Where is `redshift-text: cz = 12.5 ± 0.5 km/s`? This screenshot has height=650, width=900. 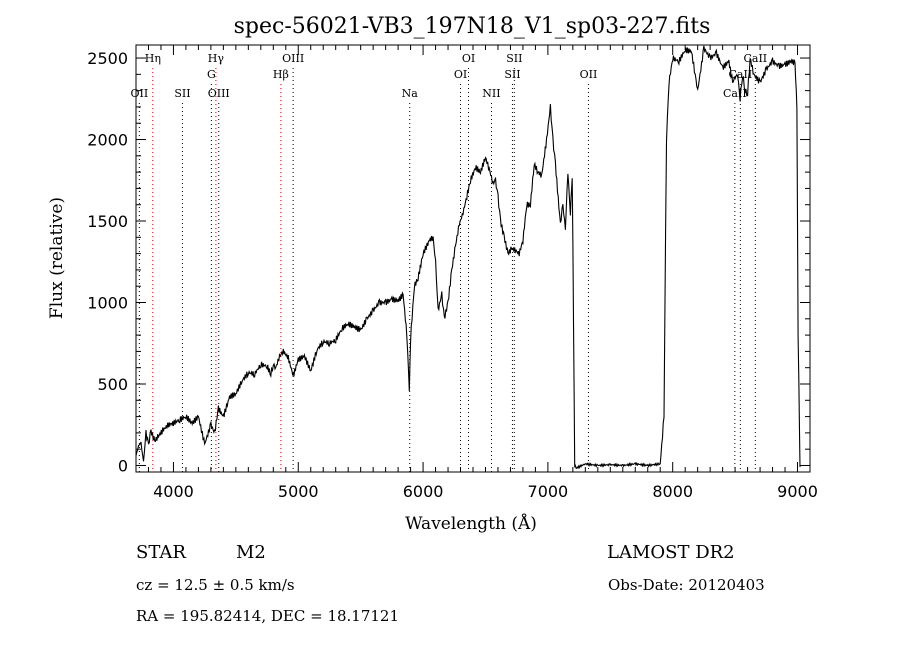
redshift-text: cz = 12.5 ± 0.5 km/s is located at coordinates (215, 585).